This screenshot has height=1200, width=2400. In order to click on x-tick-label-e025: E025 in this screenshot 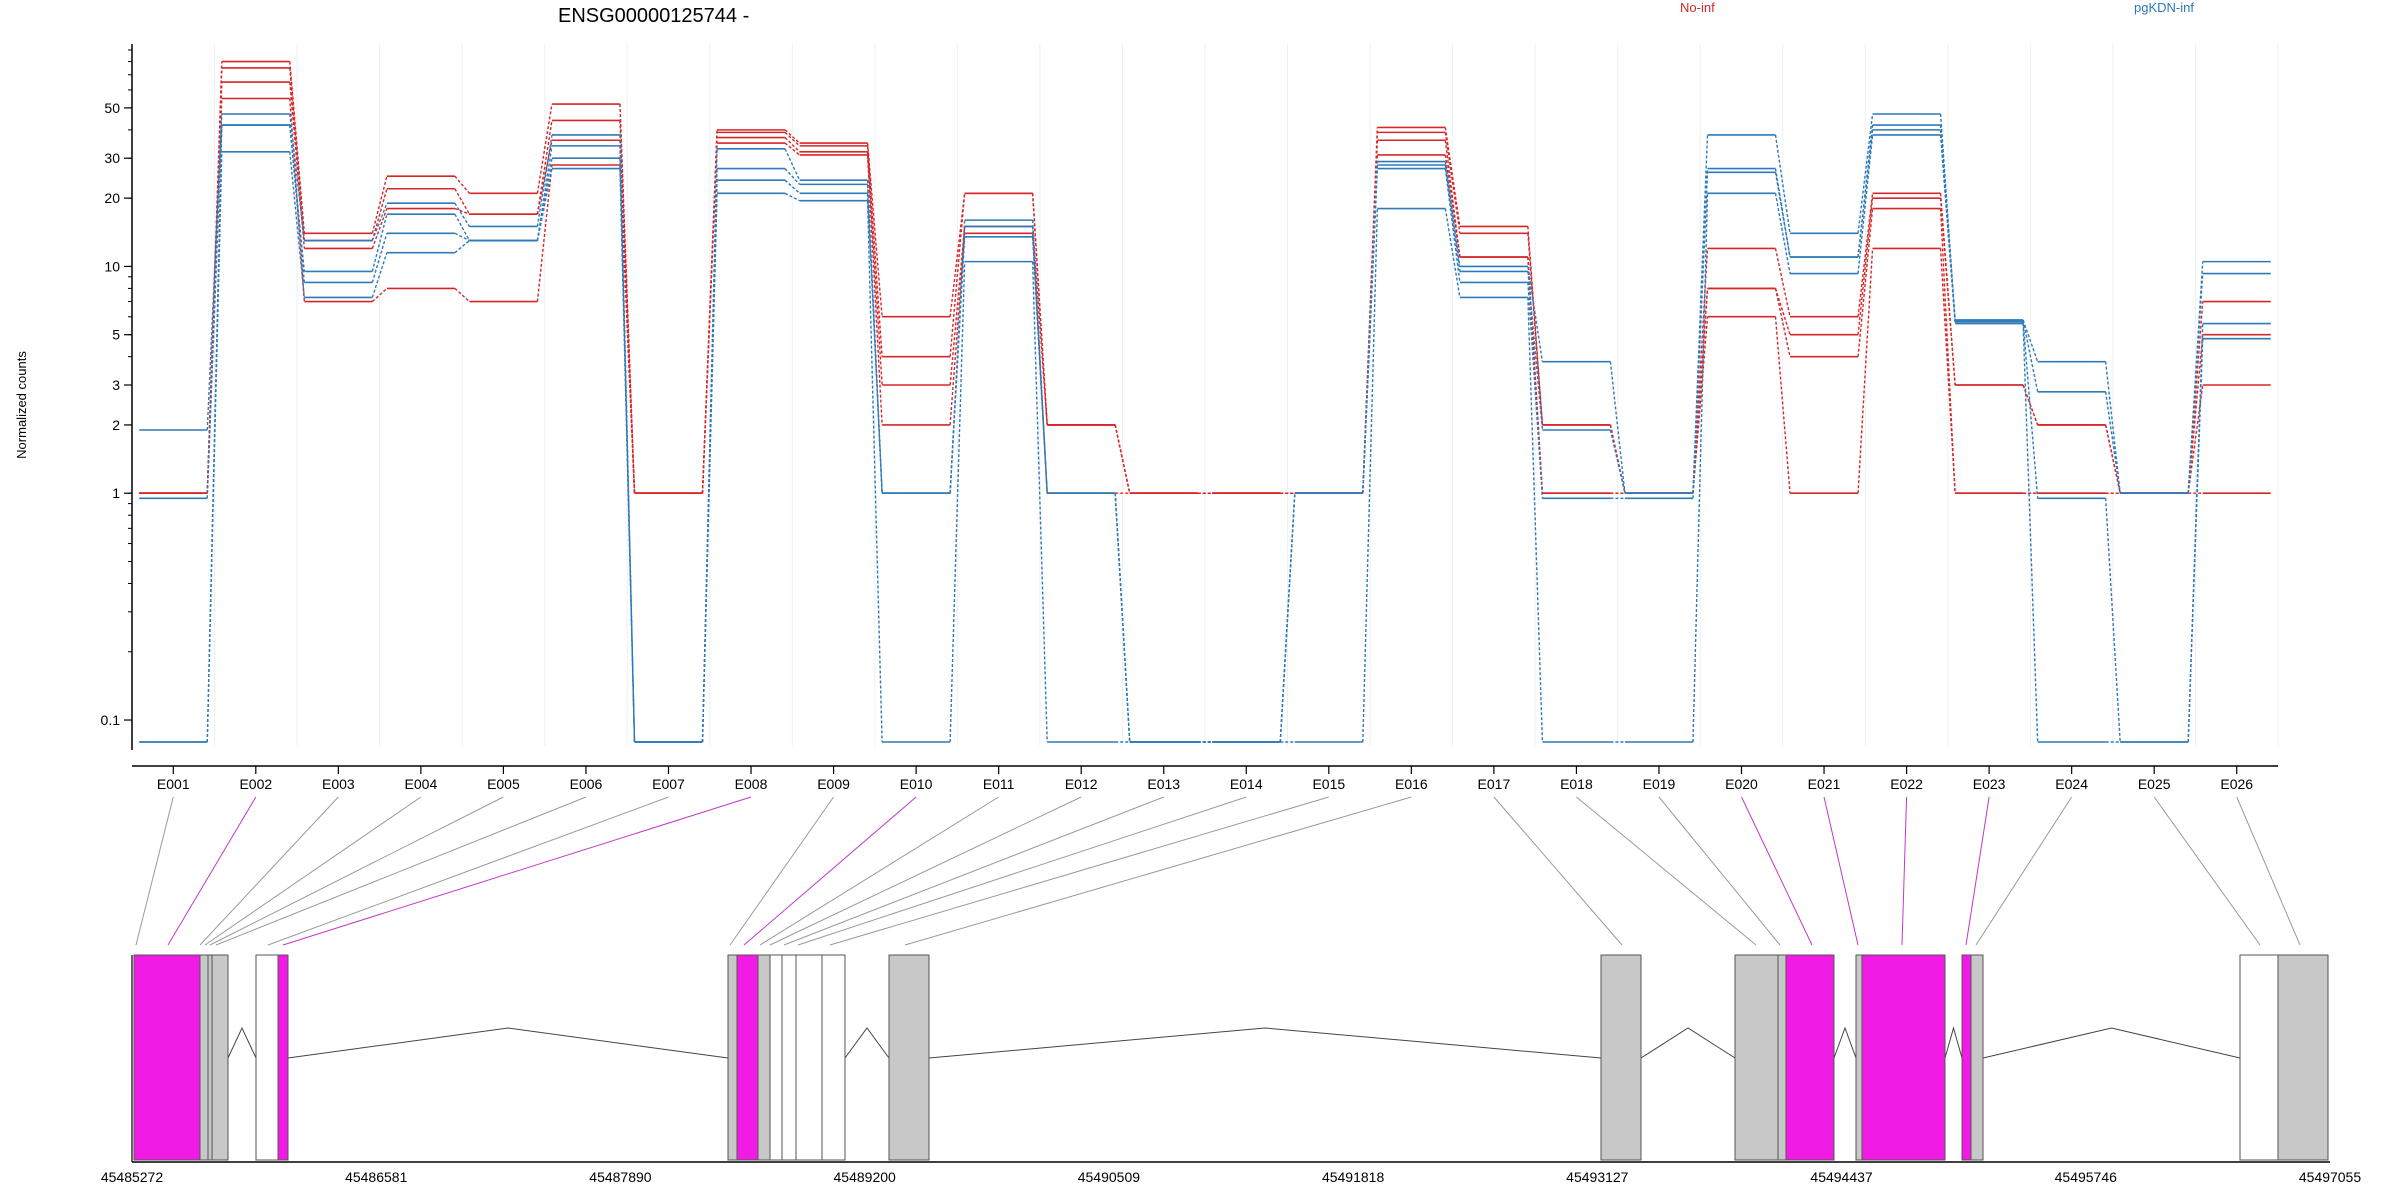, I will do `click(2154, 784)`.